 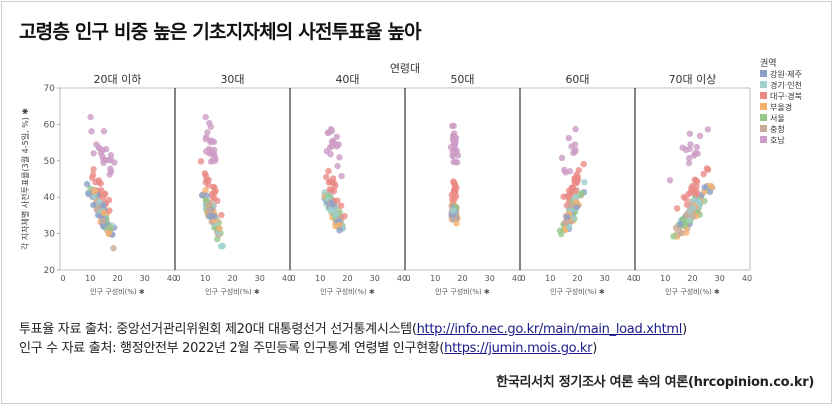 What do you see at coordinates (777, 140) in the screenshot?
I see `legend-label: 호남` at bounding box center [777, 140].